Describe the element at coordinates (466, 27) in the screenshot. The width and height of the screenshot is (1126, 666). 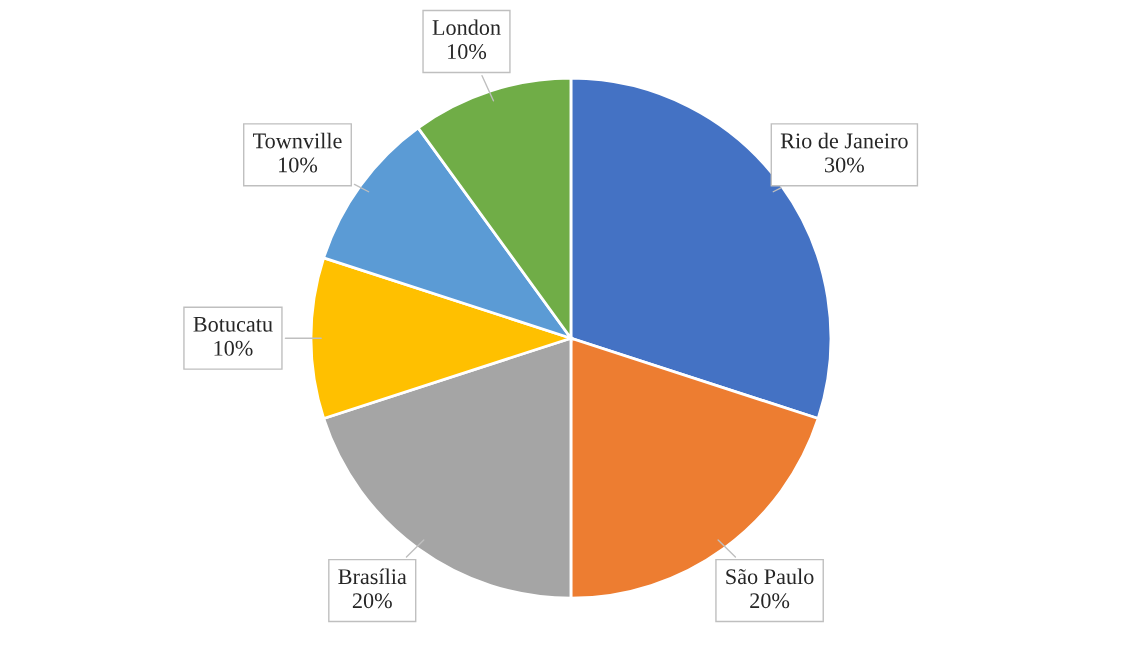
I see `slice-label: London` at that location.